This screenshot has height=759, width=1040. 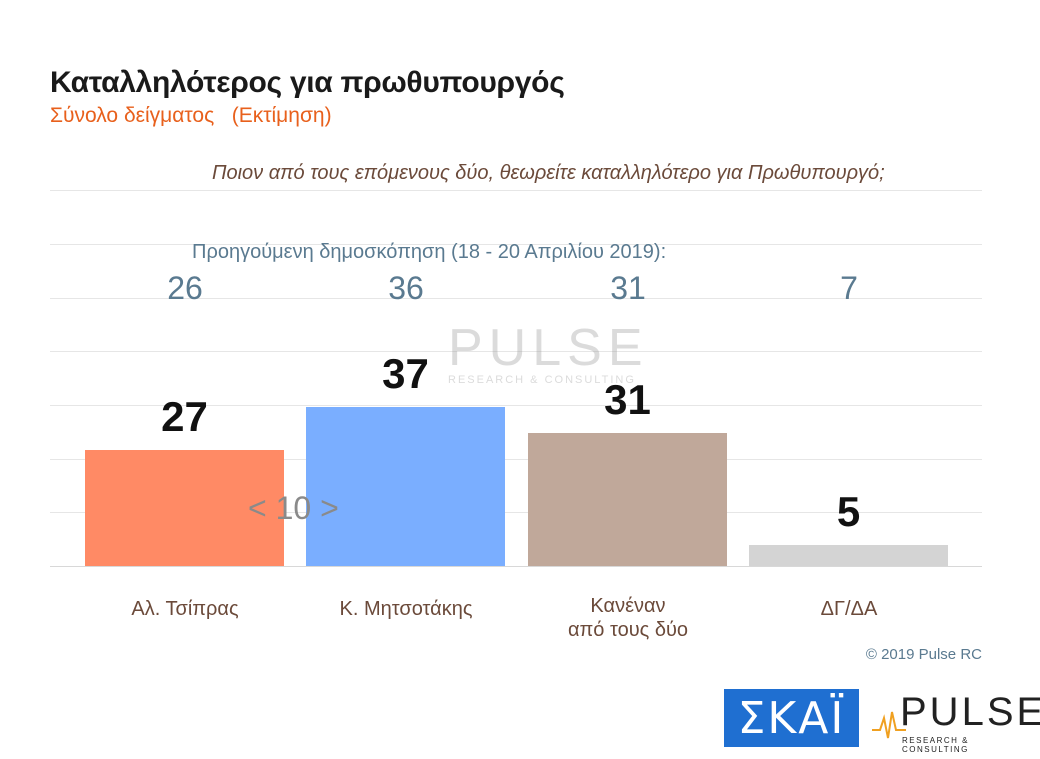 What do you see at coordinates (627, 499) in the screenshot?
I see `bar-neither` at bounding box center [627, 499].